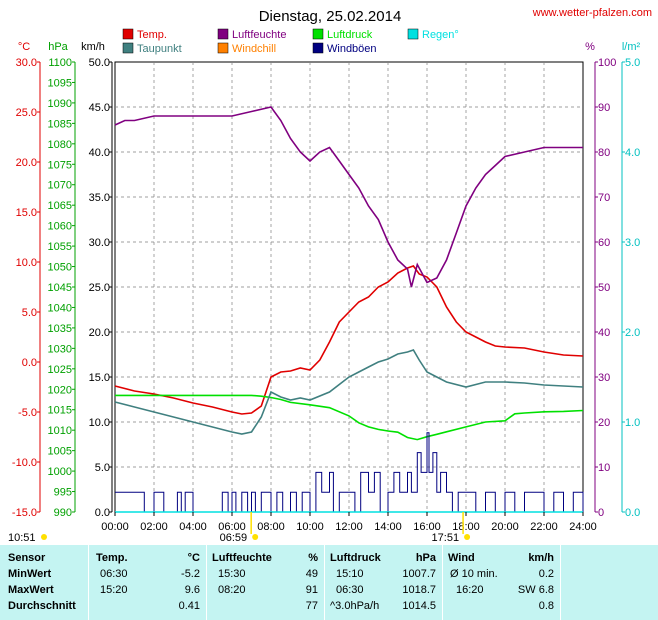 This screenshot has height=620, width=658. What do you see at coordinates (544, 527) in the screenshot?
I see `x-tick-label: 22:00` at bounding box center [544, 527].